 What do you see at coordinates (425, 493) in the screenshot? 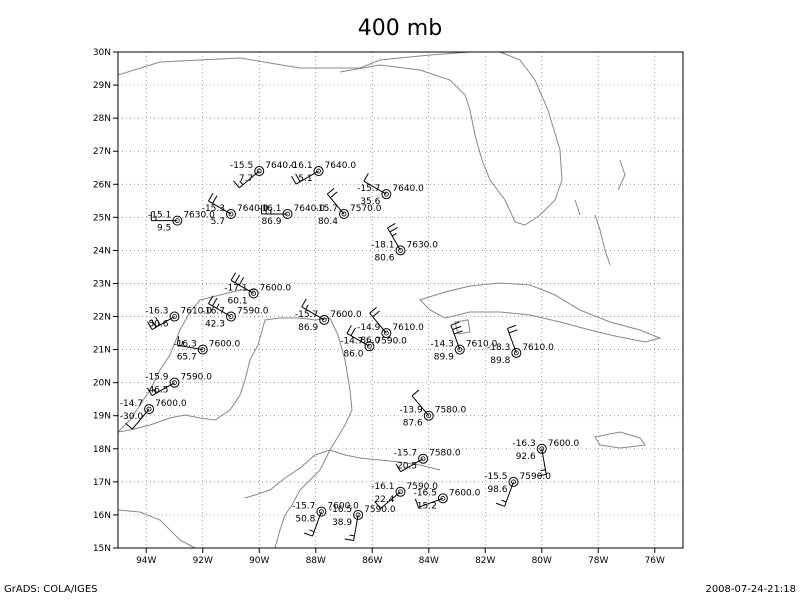
I see `station-temp-label: -16.5` at bounding box center [425, 493].